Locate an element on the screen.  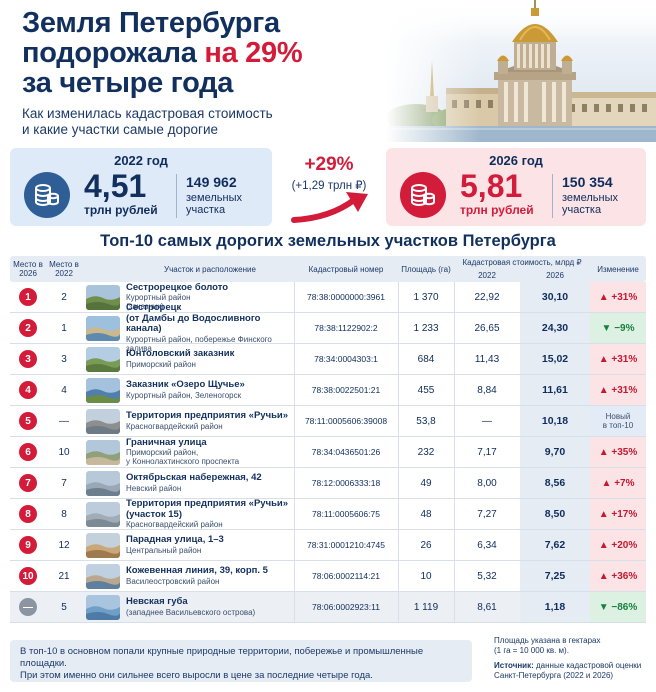
area-cell: 48 is located at coordinates (426, 514).